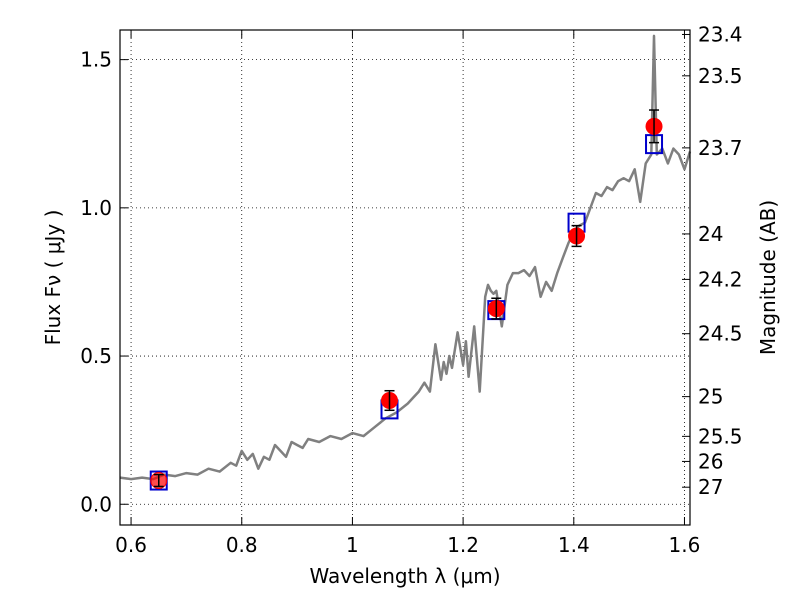 The image size is (800, 600). I want to click on y-axis-label-right: Magnitude (AB), so click(768, 277).